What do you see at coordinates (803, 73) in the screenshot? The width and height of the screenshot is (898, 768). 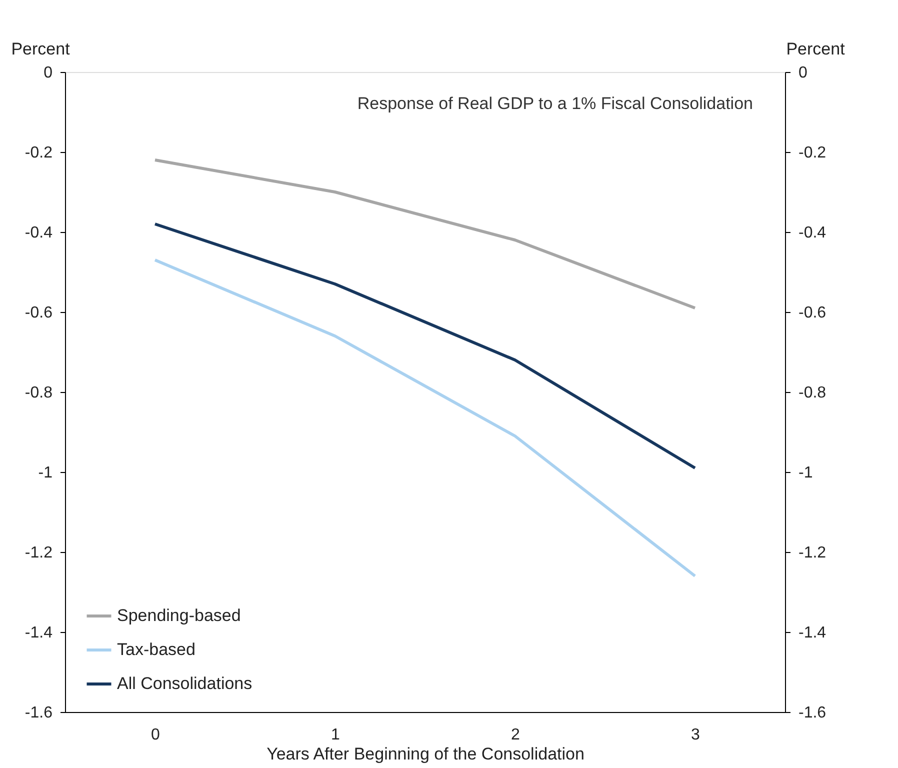 I see `y2-tick-label: 0` at bounding box center [803, 73].